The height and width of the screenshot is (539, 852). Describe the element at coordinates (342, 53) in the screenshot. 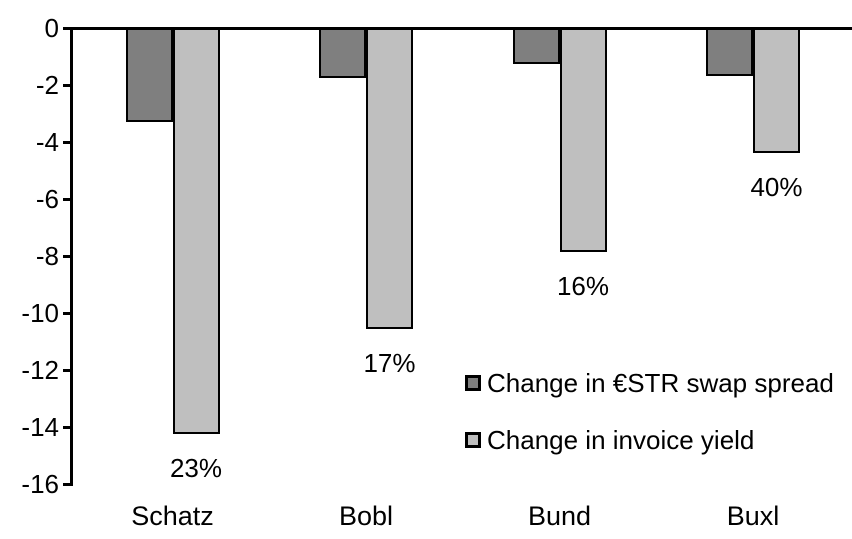

I see `bar-swap-spread-bobl` at that location.